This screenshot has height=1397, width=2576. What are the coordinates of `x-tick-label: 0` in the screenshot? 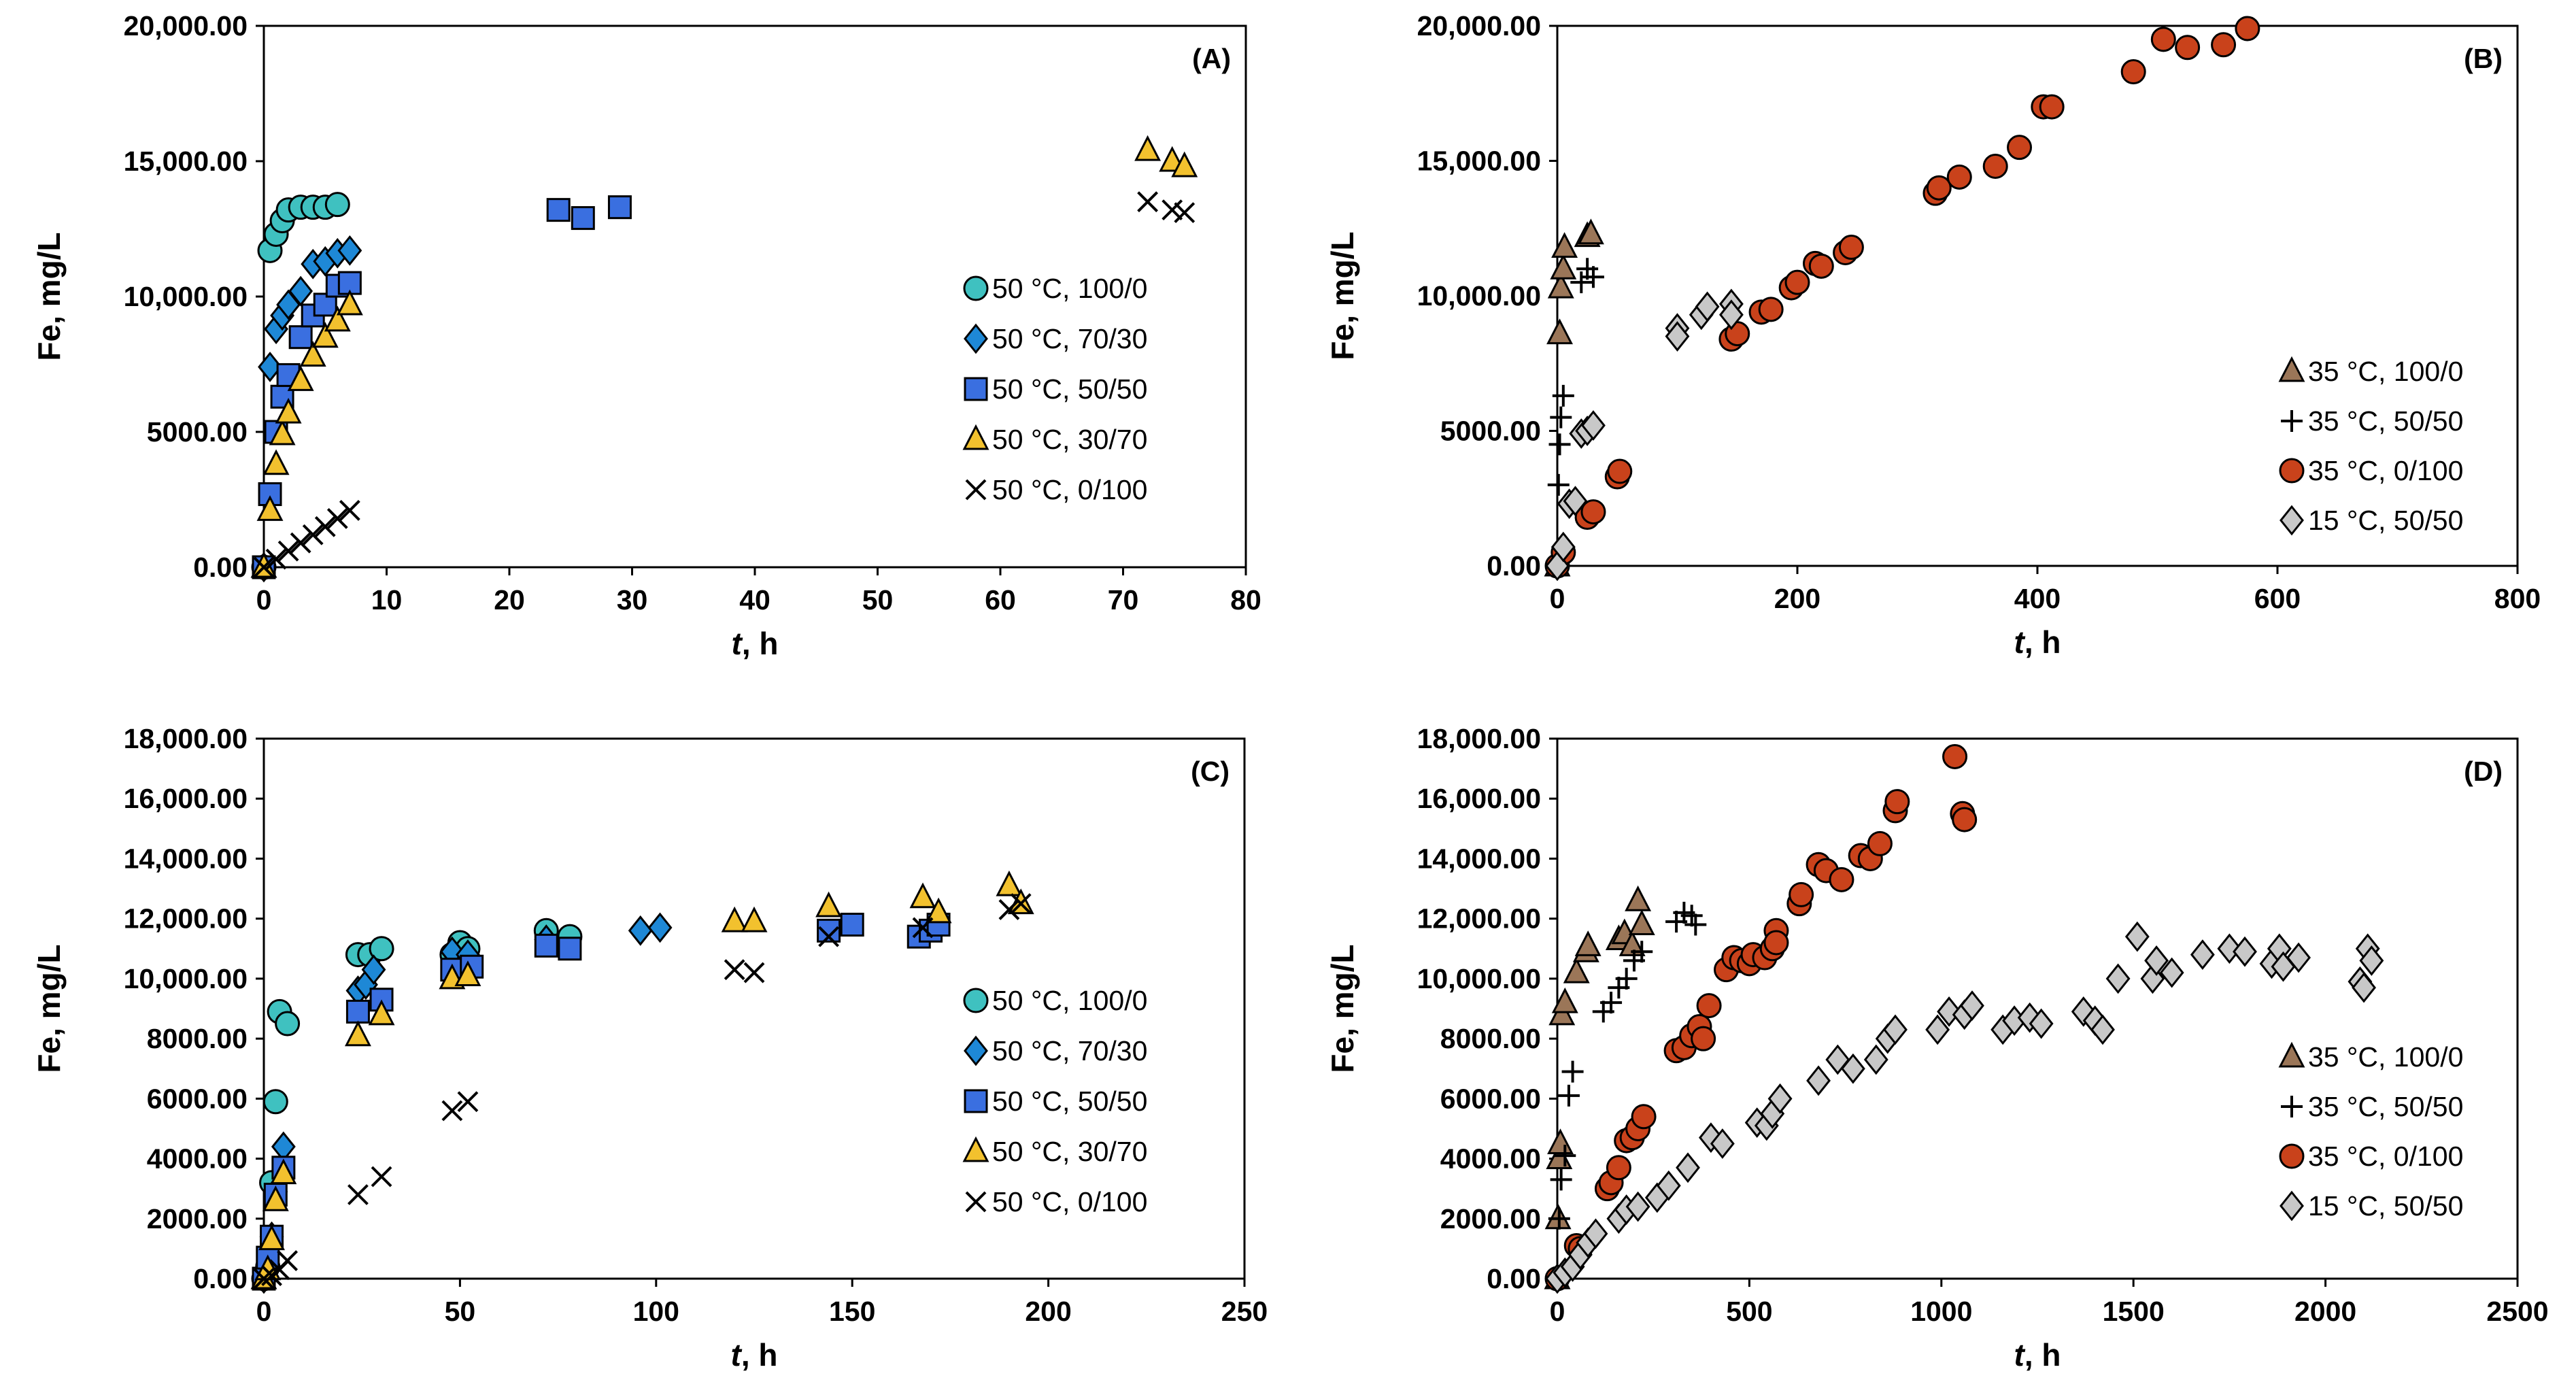 It's located at (264, 600).